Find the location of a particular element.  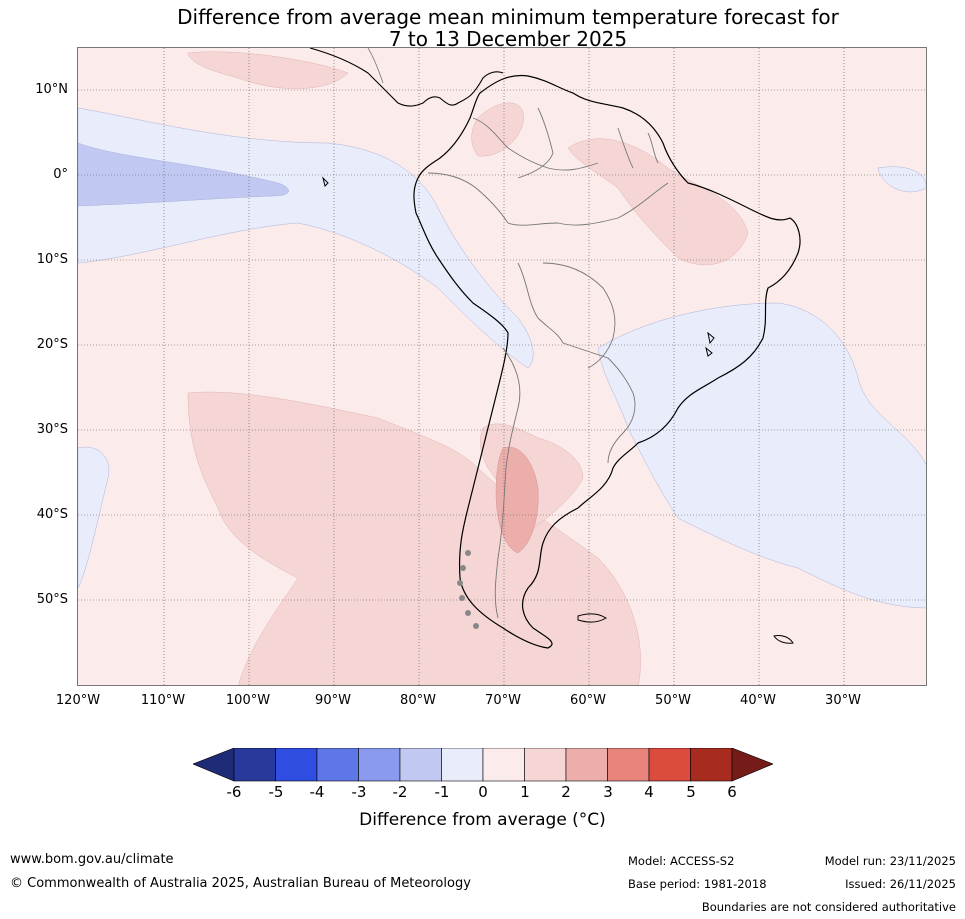

lon-label-80w: 80°W is located at coordinates (418, 700).